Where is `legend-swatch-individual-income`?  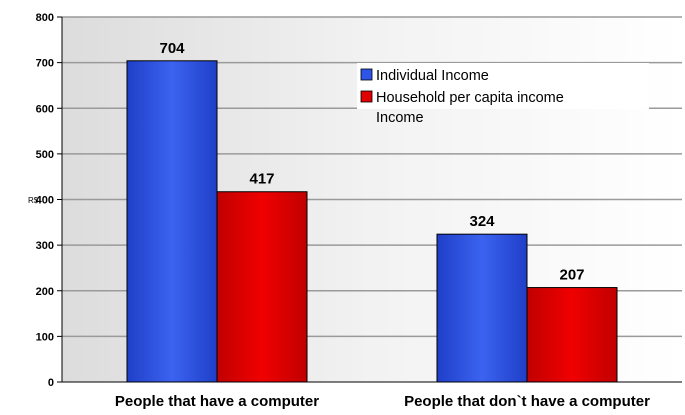
legend-swatch-individual-income is located at coordinates (366, 74).